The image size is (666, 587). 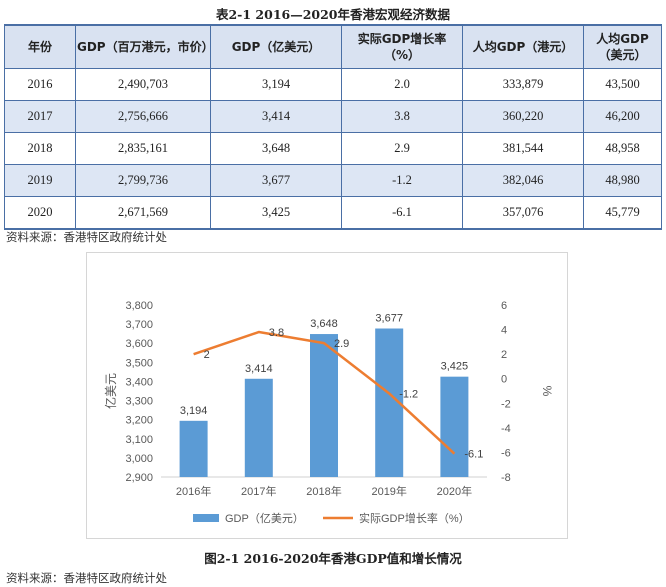 I want to click on line-value-label: -6.1, so click(x=473, y=455).